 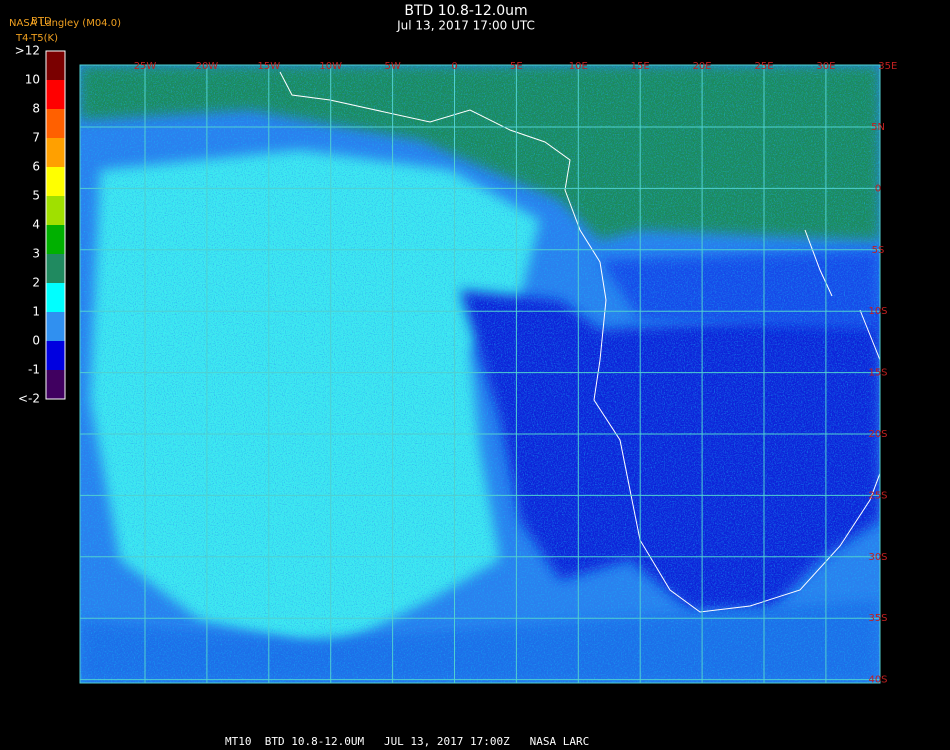 I want to click on longitude-label: 20W, so click(x=207, y=66).